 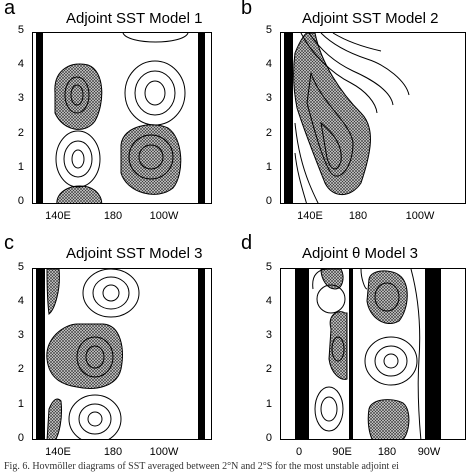 I want to click on panel-letter: a, so click(x=10, y=9).